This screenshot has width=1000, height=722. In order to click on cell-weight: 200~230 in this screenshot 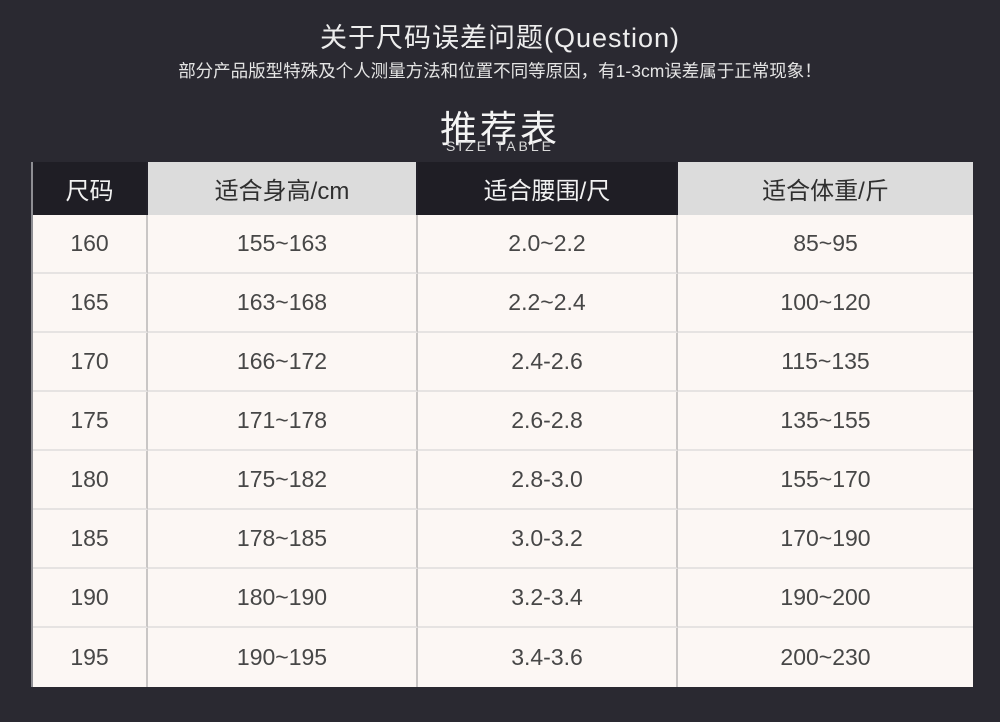, I will do `click(825, 657)`.